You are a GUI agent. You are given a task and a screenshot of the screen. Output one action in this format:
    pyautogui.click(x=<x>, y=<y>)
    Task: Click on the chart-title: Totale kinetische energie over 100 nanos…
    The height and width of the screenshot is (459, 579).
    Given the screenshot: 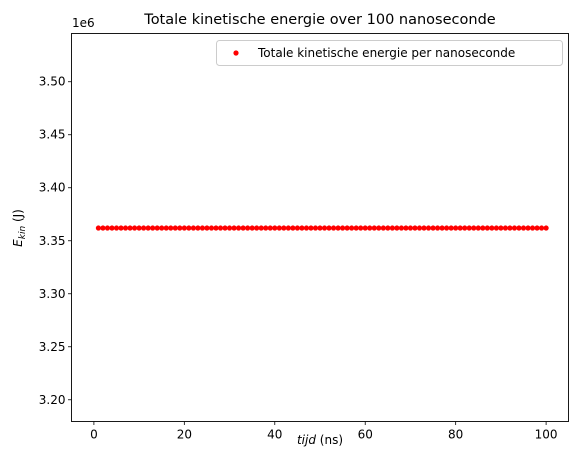 What is the action you would take?
    pyautogui.click(x=319, y=20)
    